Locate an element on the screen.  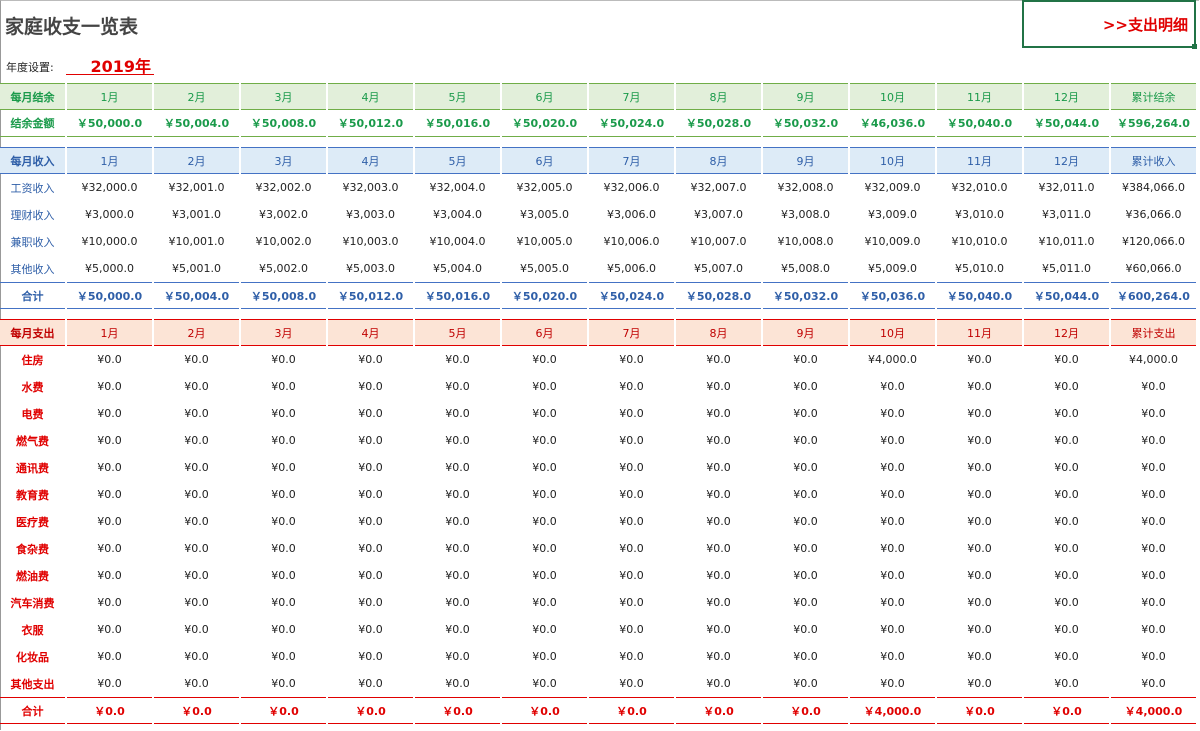
cell: ¥32,000.0 is located at coordinates (109, 187).